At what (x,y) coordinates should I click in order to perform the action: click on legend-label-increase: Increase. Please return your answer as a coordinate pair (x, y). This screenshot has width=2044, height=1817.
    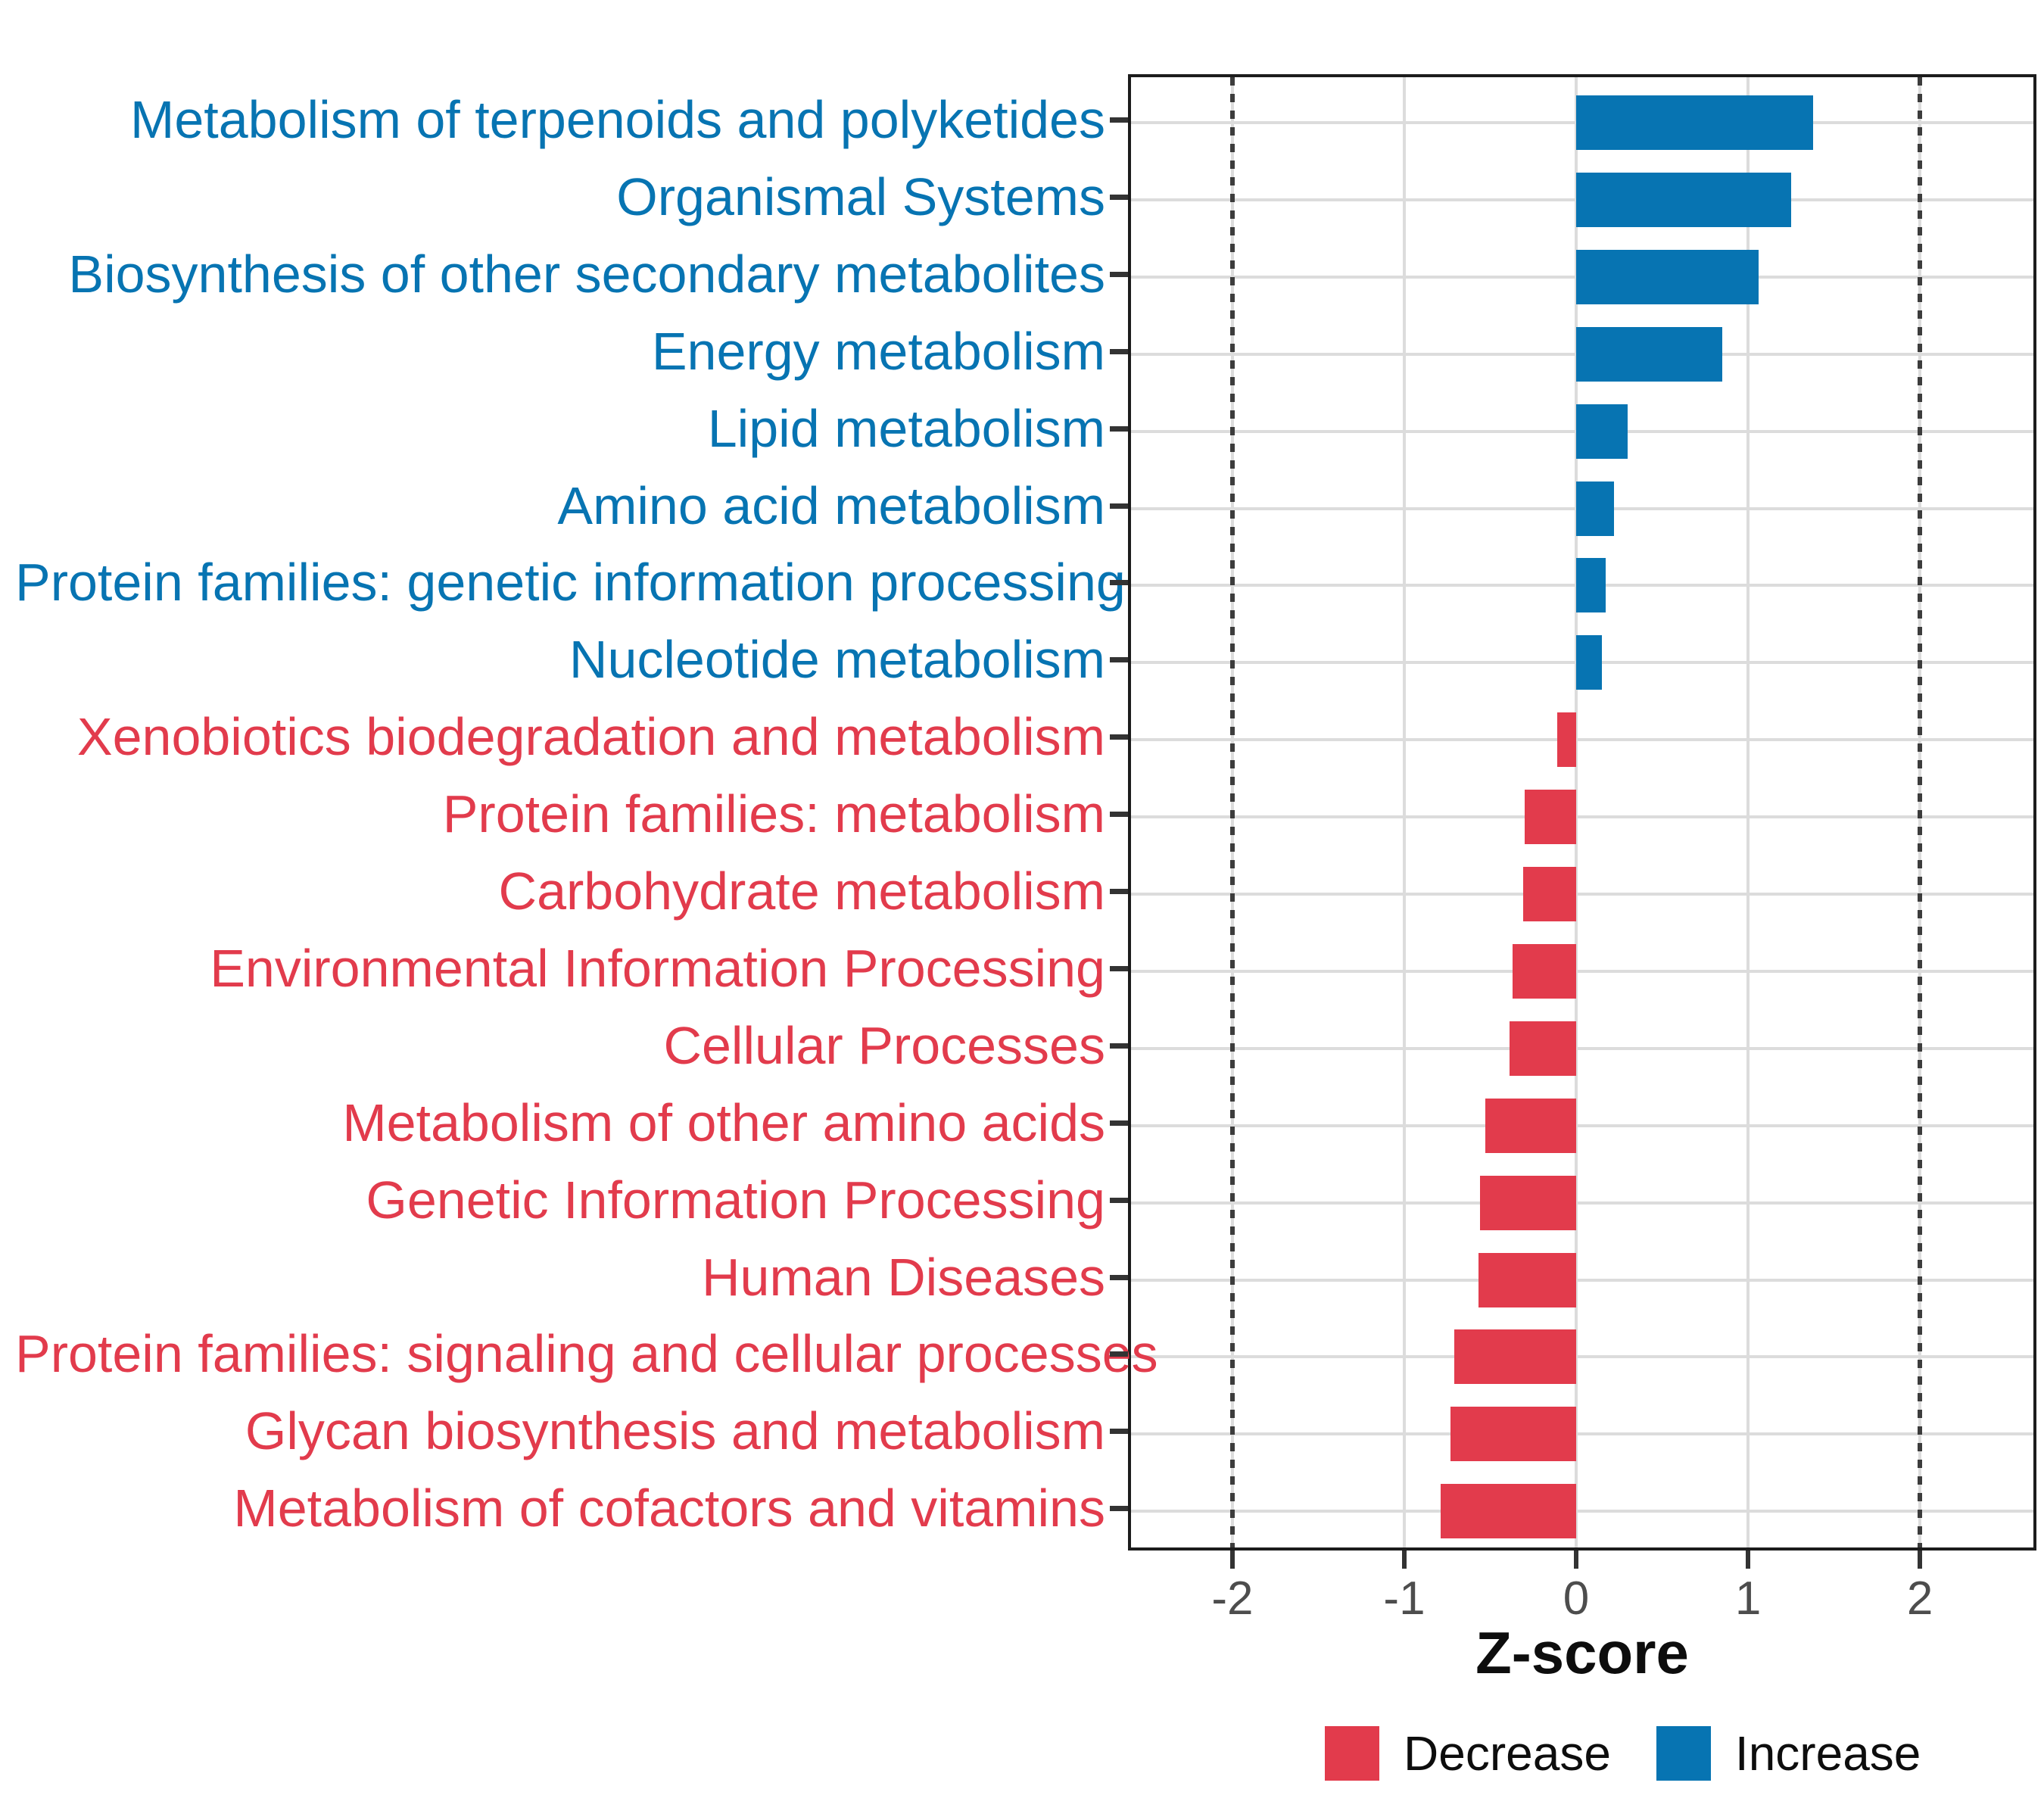
    Looking at the image, I should click on (1827, 1753).